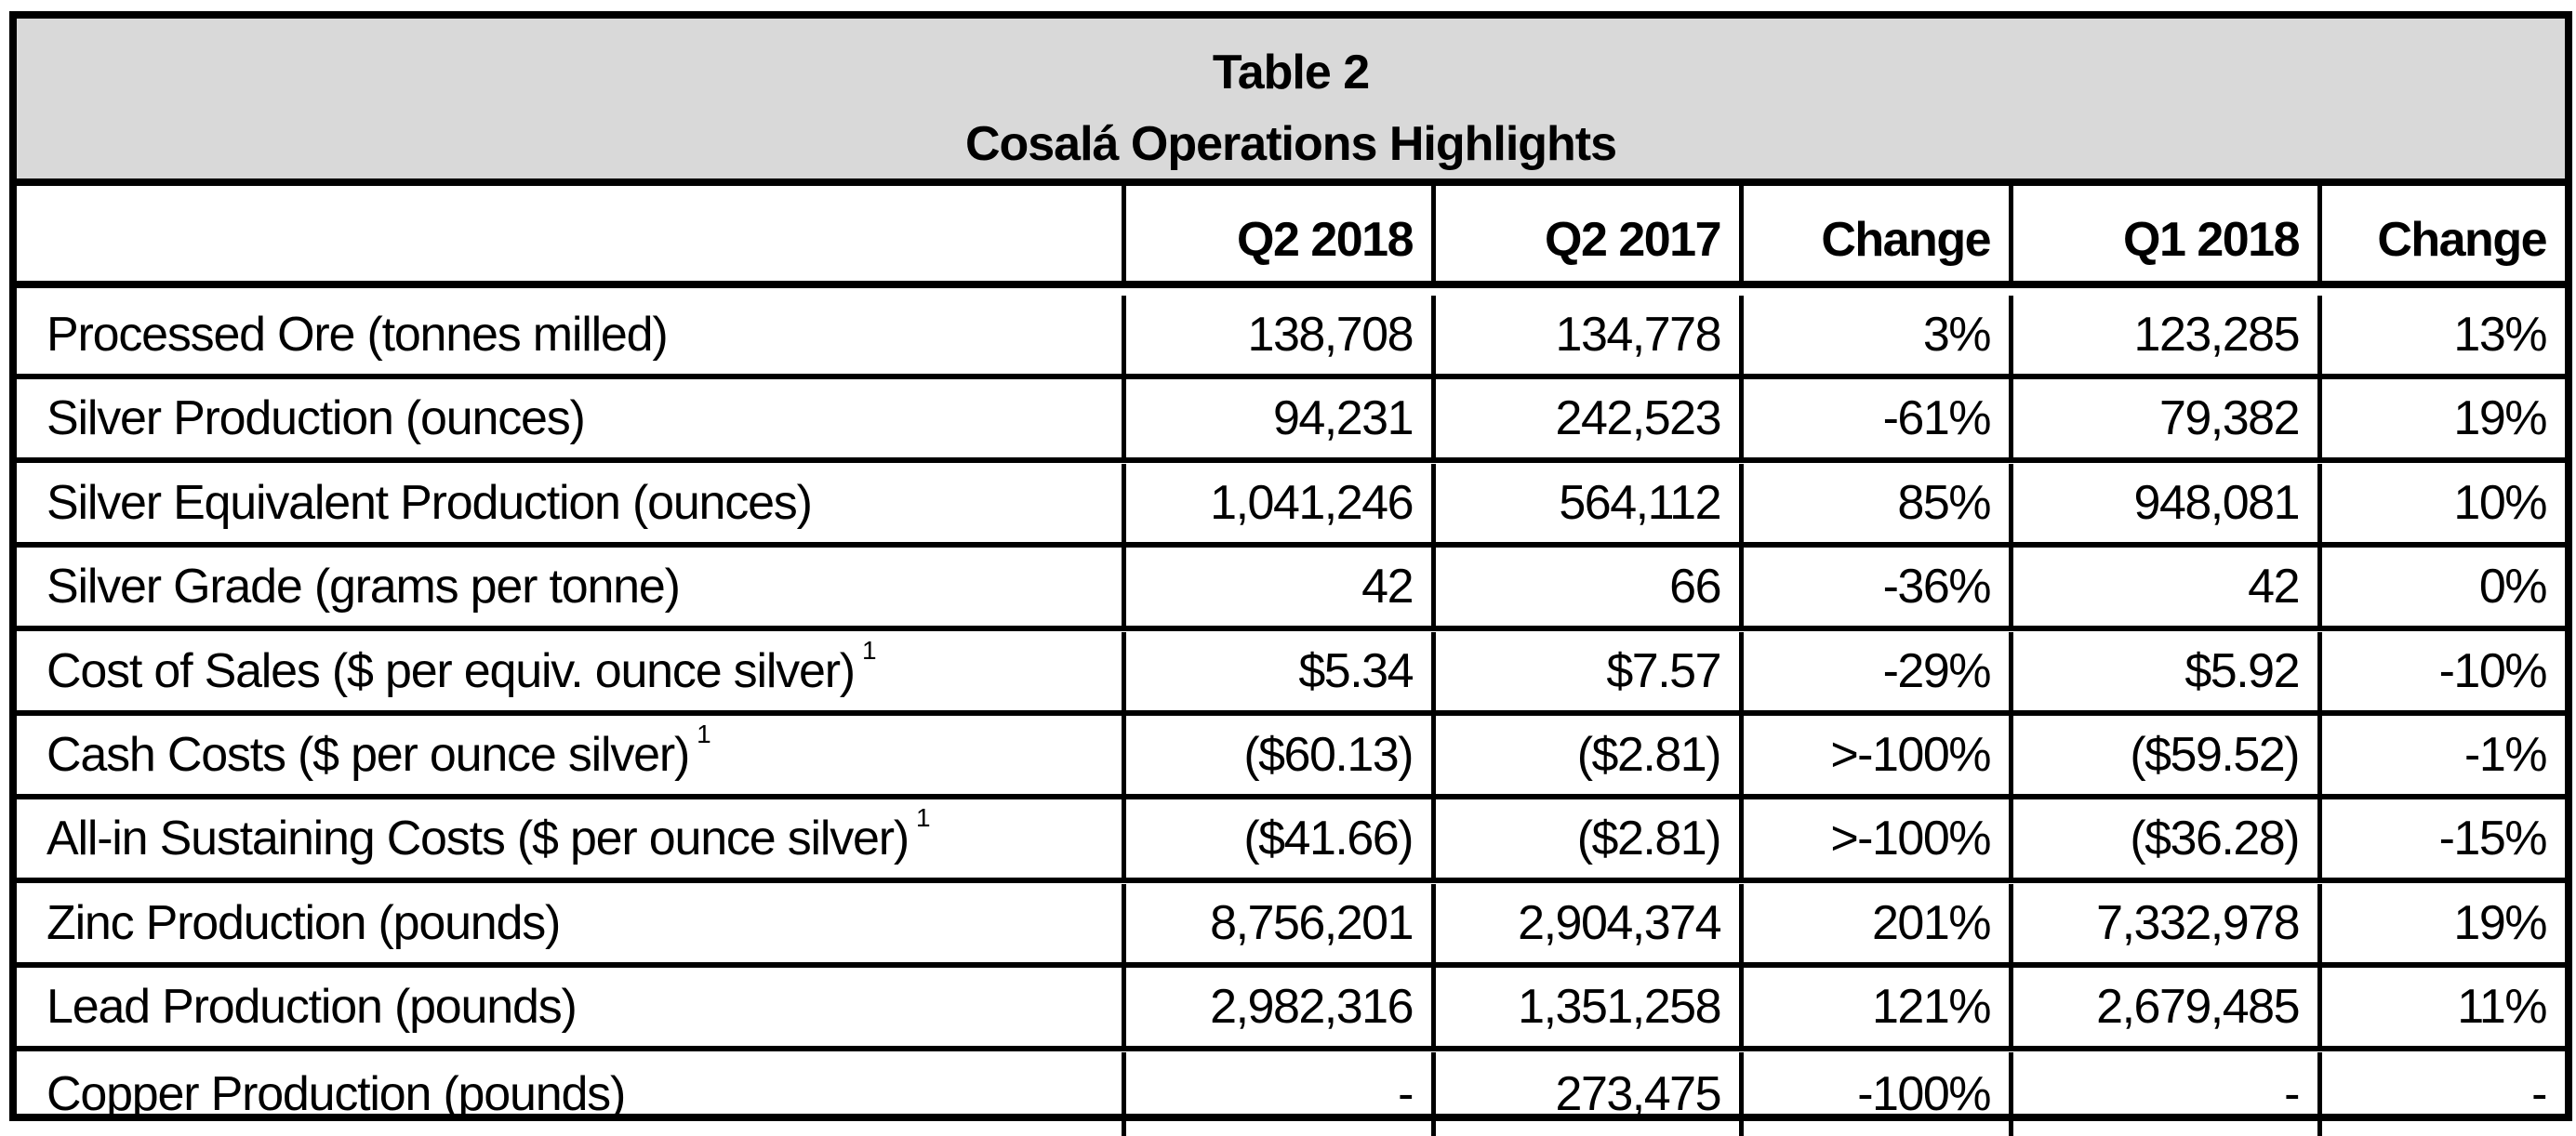 The image size is (2576, 1136). I want to click on cell-q2-2018: 2,982,316, so click(1276, 1008).